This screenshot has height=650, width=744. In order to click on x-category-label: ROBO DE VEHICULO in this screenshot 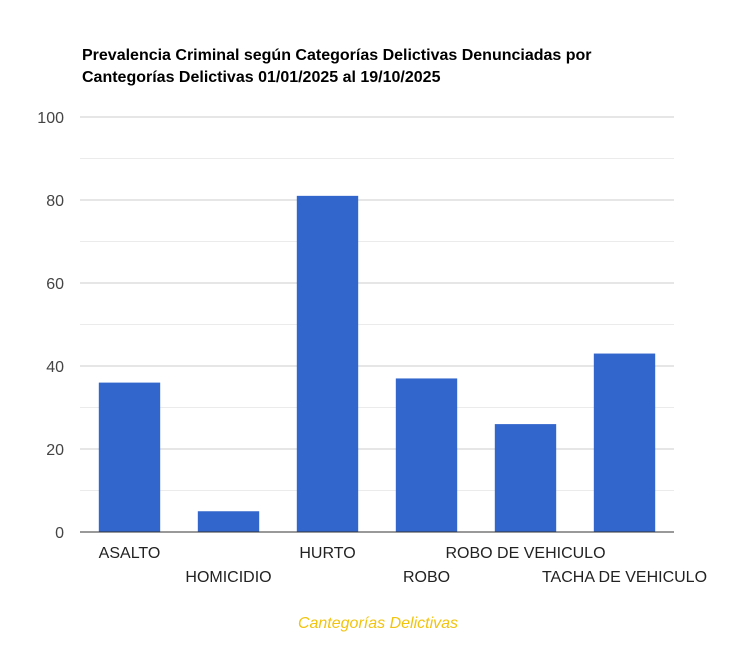, I will do `click(525, 553)`.